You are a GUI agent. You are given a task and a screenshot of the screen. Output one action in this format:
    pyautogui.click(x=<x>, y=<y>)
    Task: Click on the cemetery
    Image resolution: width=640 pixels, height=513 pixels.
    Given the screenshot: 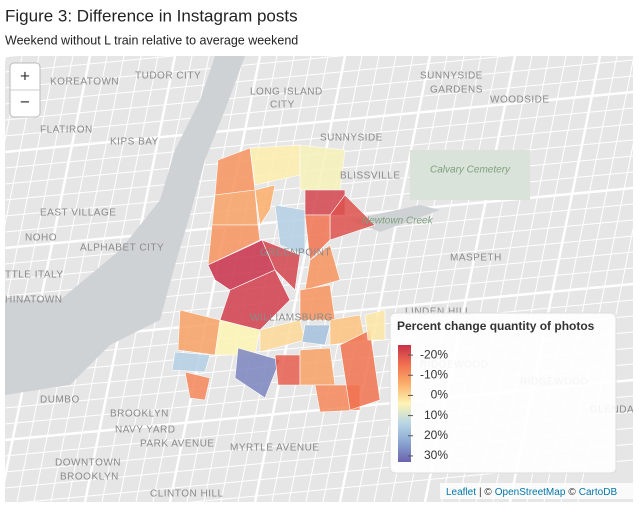 What is the action you would take?
    pyautogui.click(x=470, y=175)
    